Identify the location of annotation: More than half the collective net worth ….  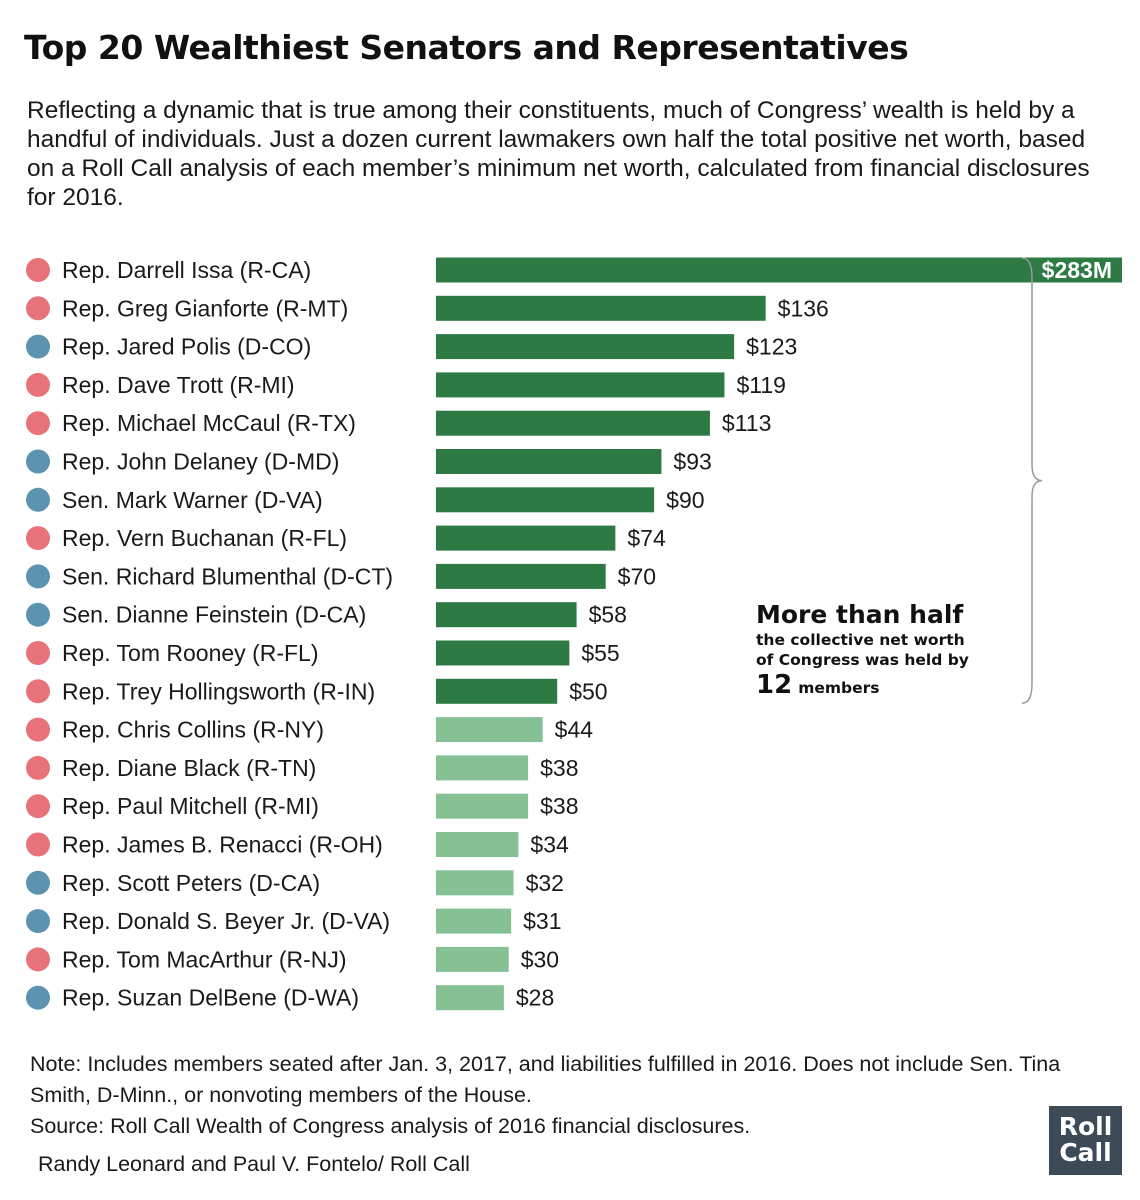
(891, 651).